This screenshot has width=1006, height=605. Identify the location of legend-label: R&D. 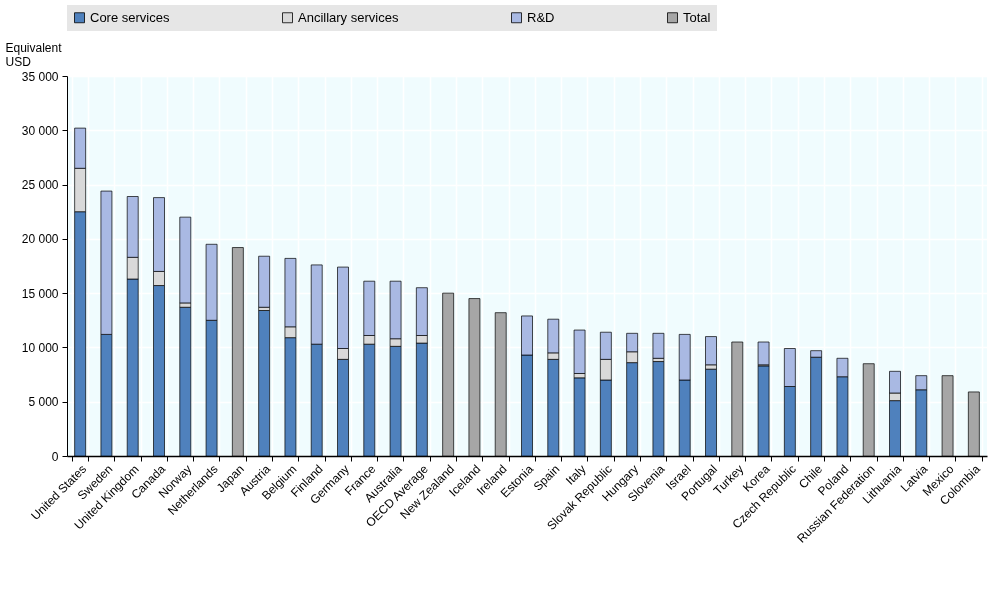
(541, 17).